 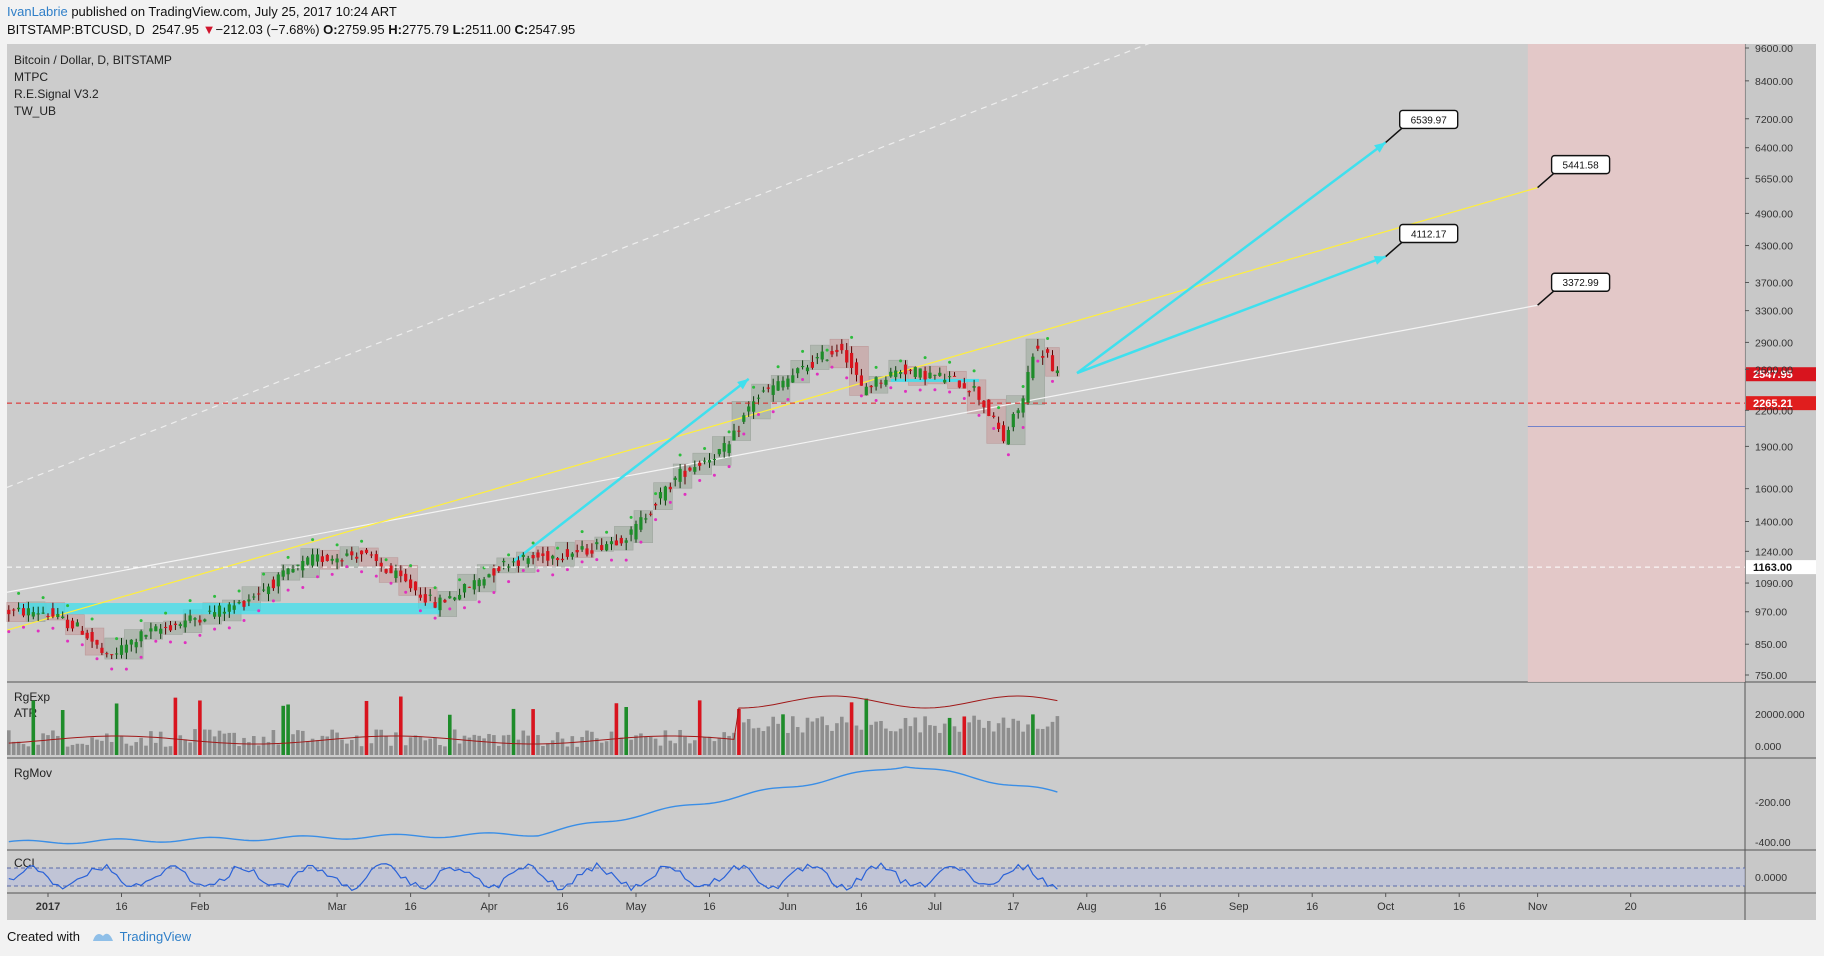 What do you see at coordinates (175, 29) in the screenshot?
I see `last-price: 2547.95` at bounding box center [175, 29].